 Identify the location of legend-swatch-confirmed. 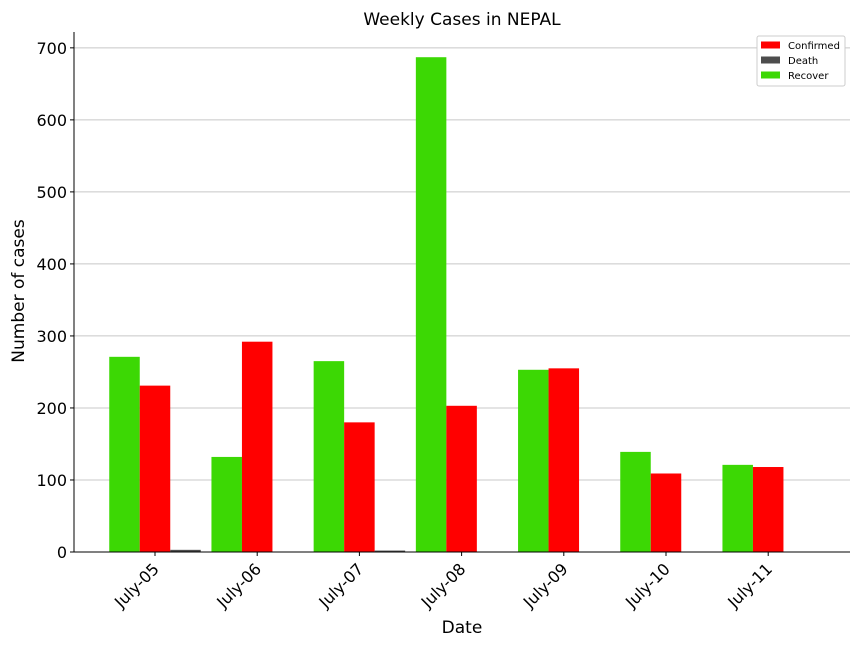
(770, 45).